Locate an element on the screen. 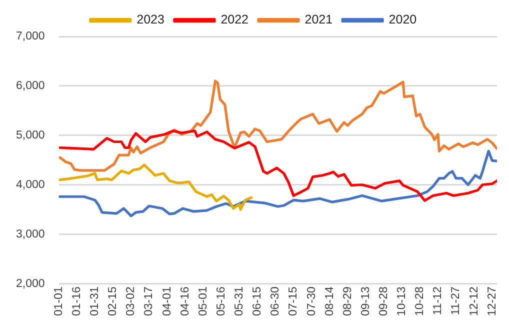 Image resolution: width=509 pixels, height=321 pixels. x-tick-label: 12-12 is located at coordinates (474, 301).